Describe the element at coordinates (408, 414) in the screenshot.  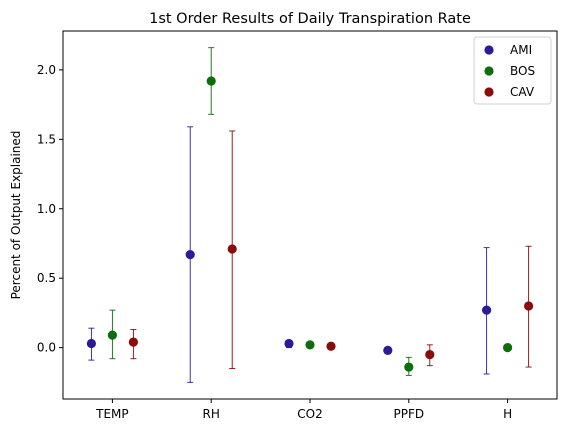
I see `x-tick-label: PPFD` at that location.